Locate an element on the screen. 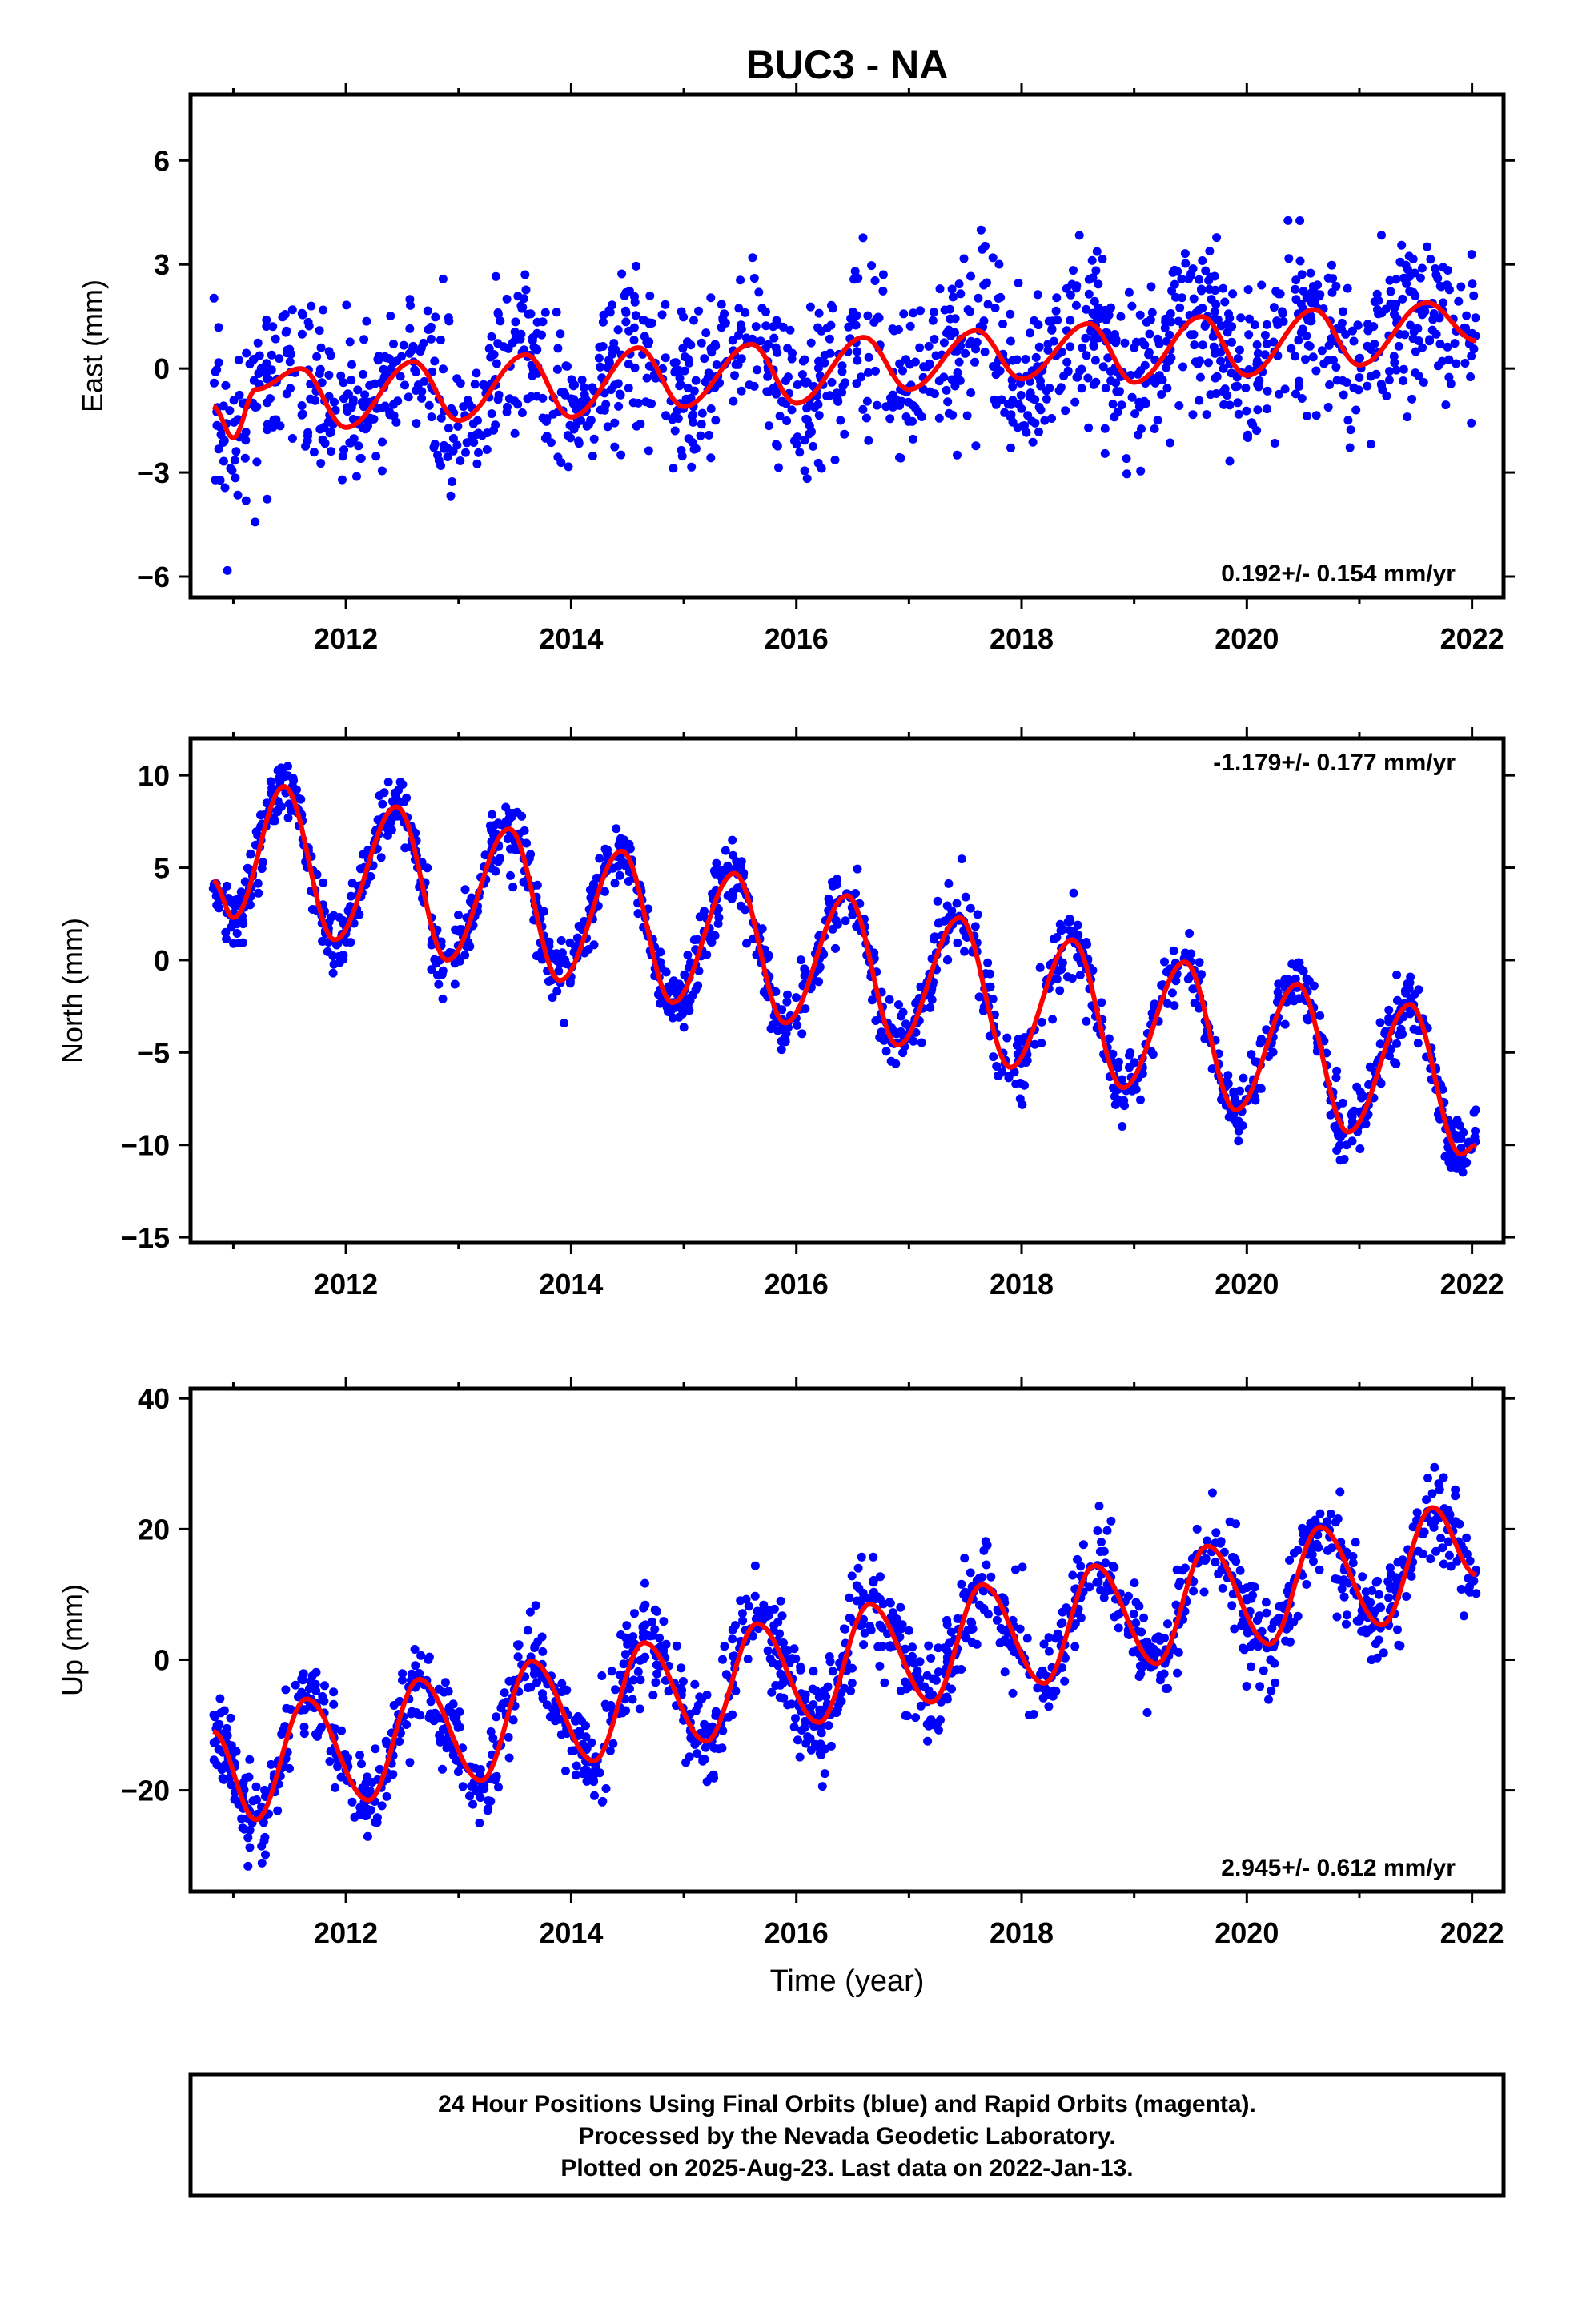 This screenshot has height=2324, width=1582. fit-curve is located at coordinates (845, 370).